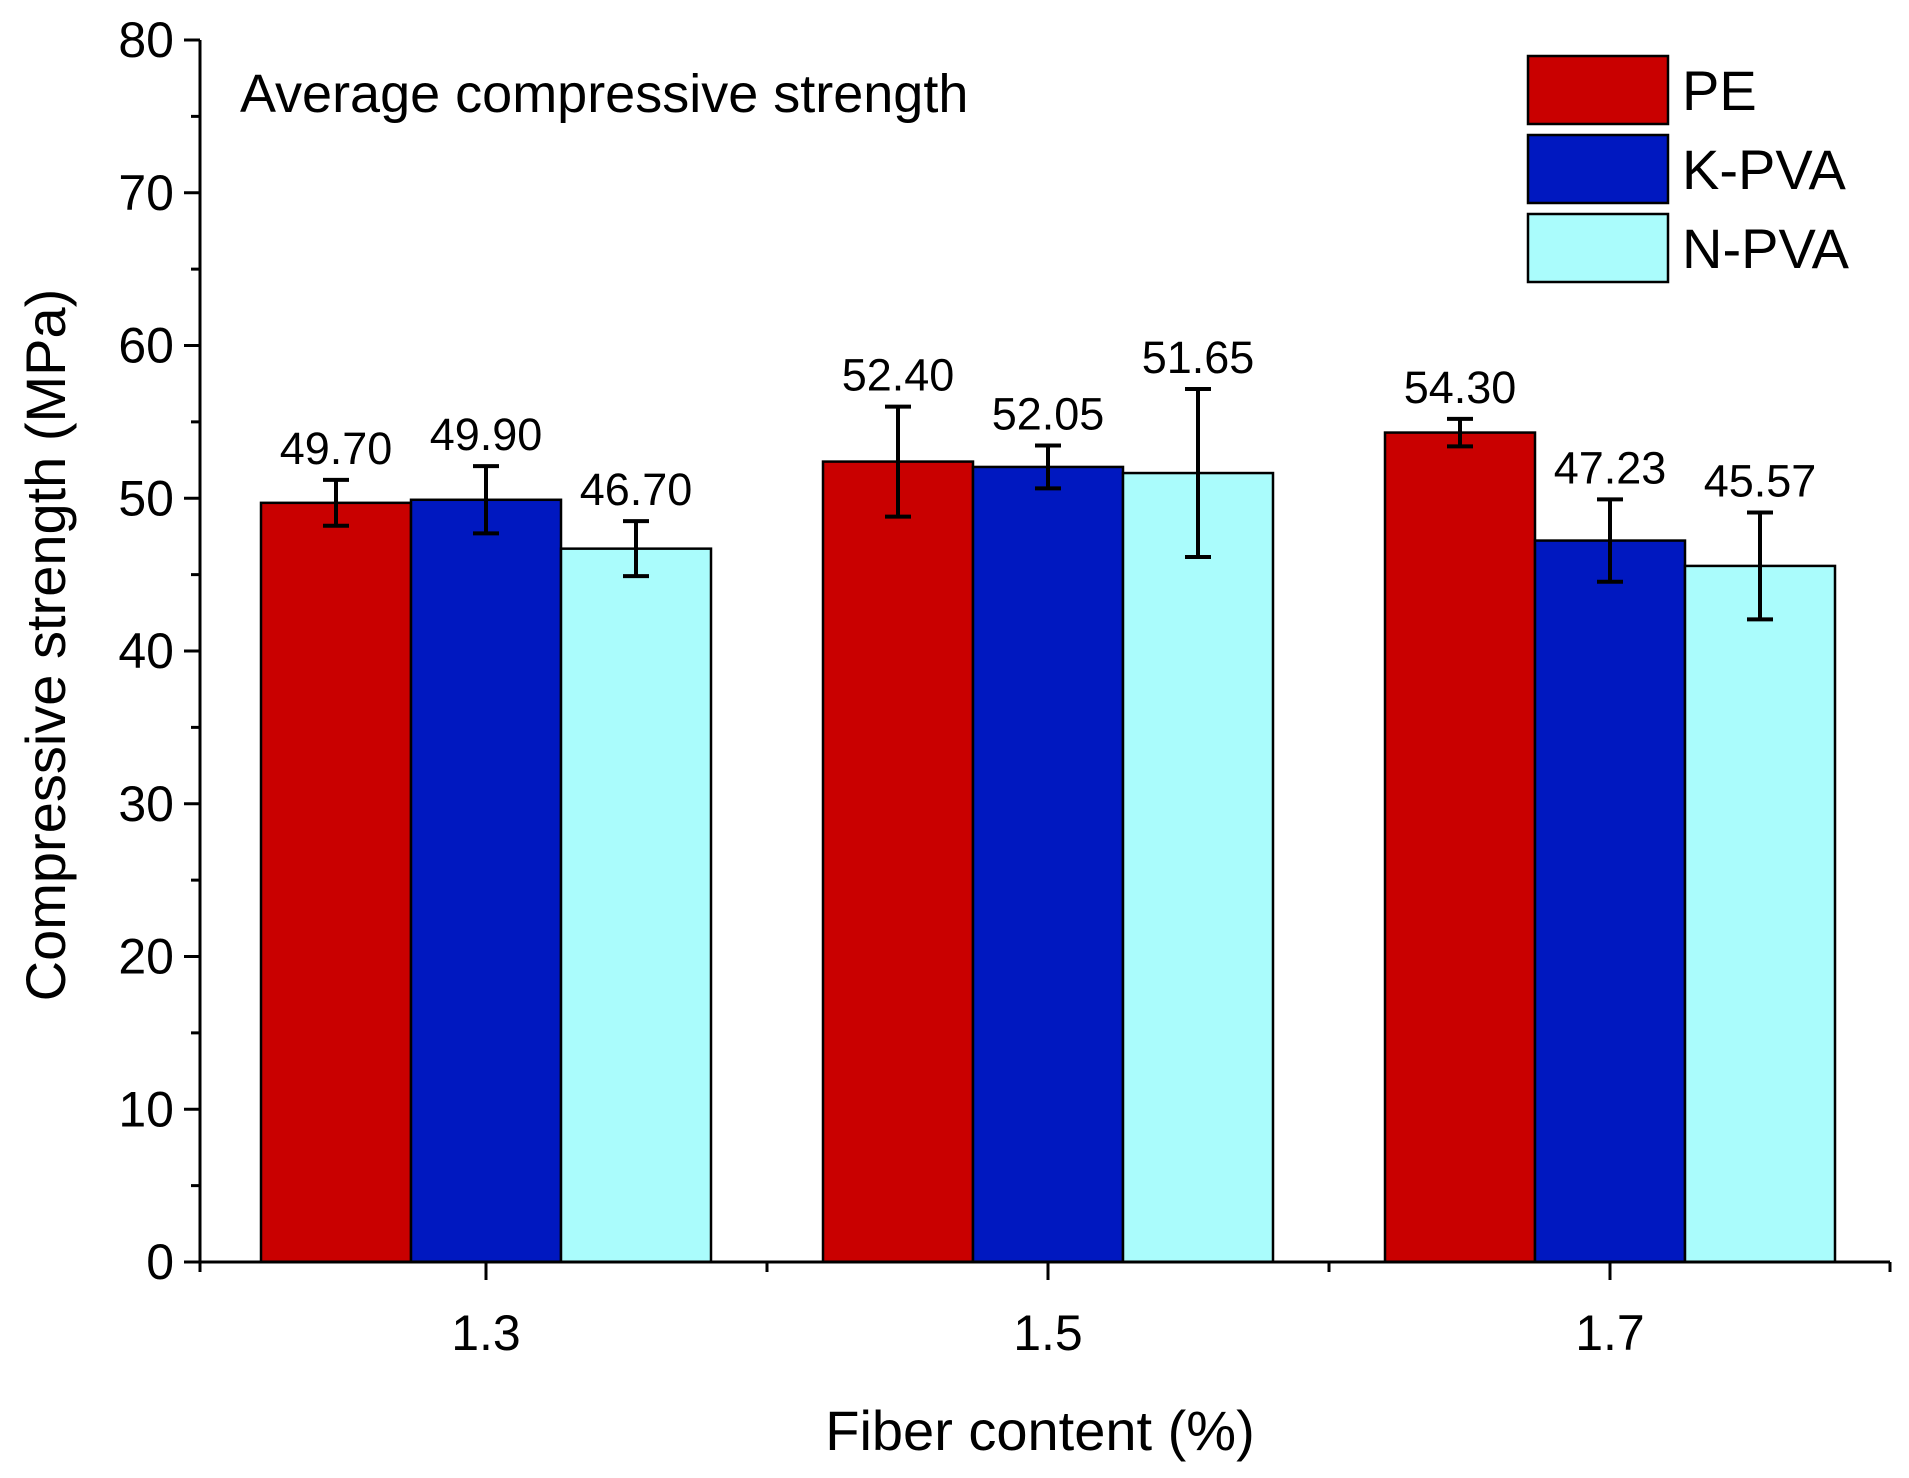 This screenshot has width=1909, height=1478. What do you see at coordinates (146, 1109) in the screenshot?
I see `y-tick-label: 10` at bounding box center [146, 1109].